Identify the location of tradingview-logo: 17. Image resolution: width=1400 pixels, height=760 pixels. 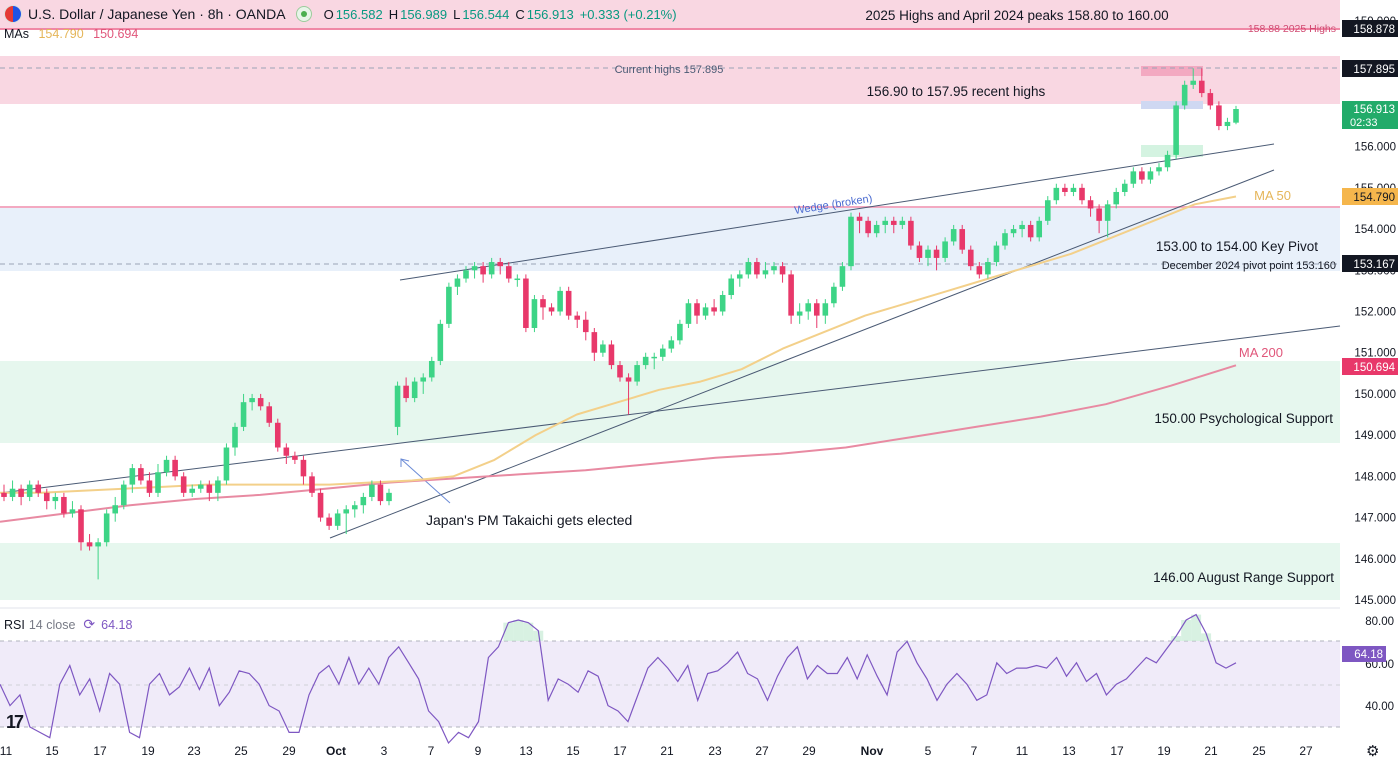
(15, 722).